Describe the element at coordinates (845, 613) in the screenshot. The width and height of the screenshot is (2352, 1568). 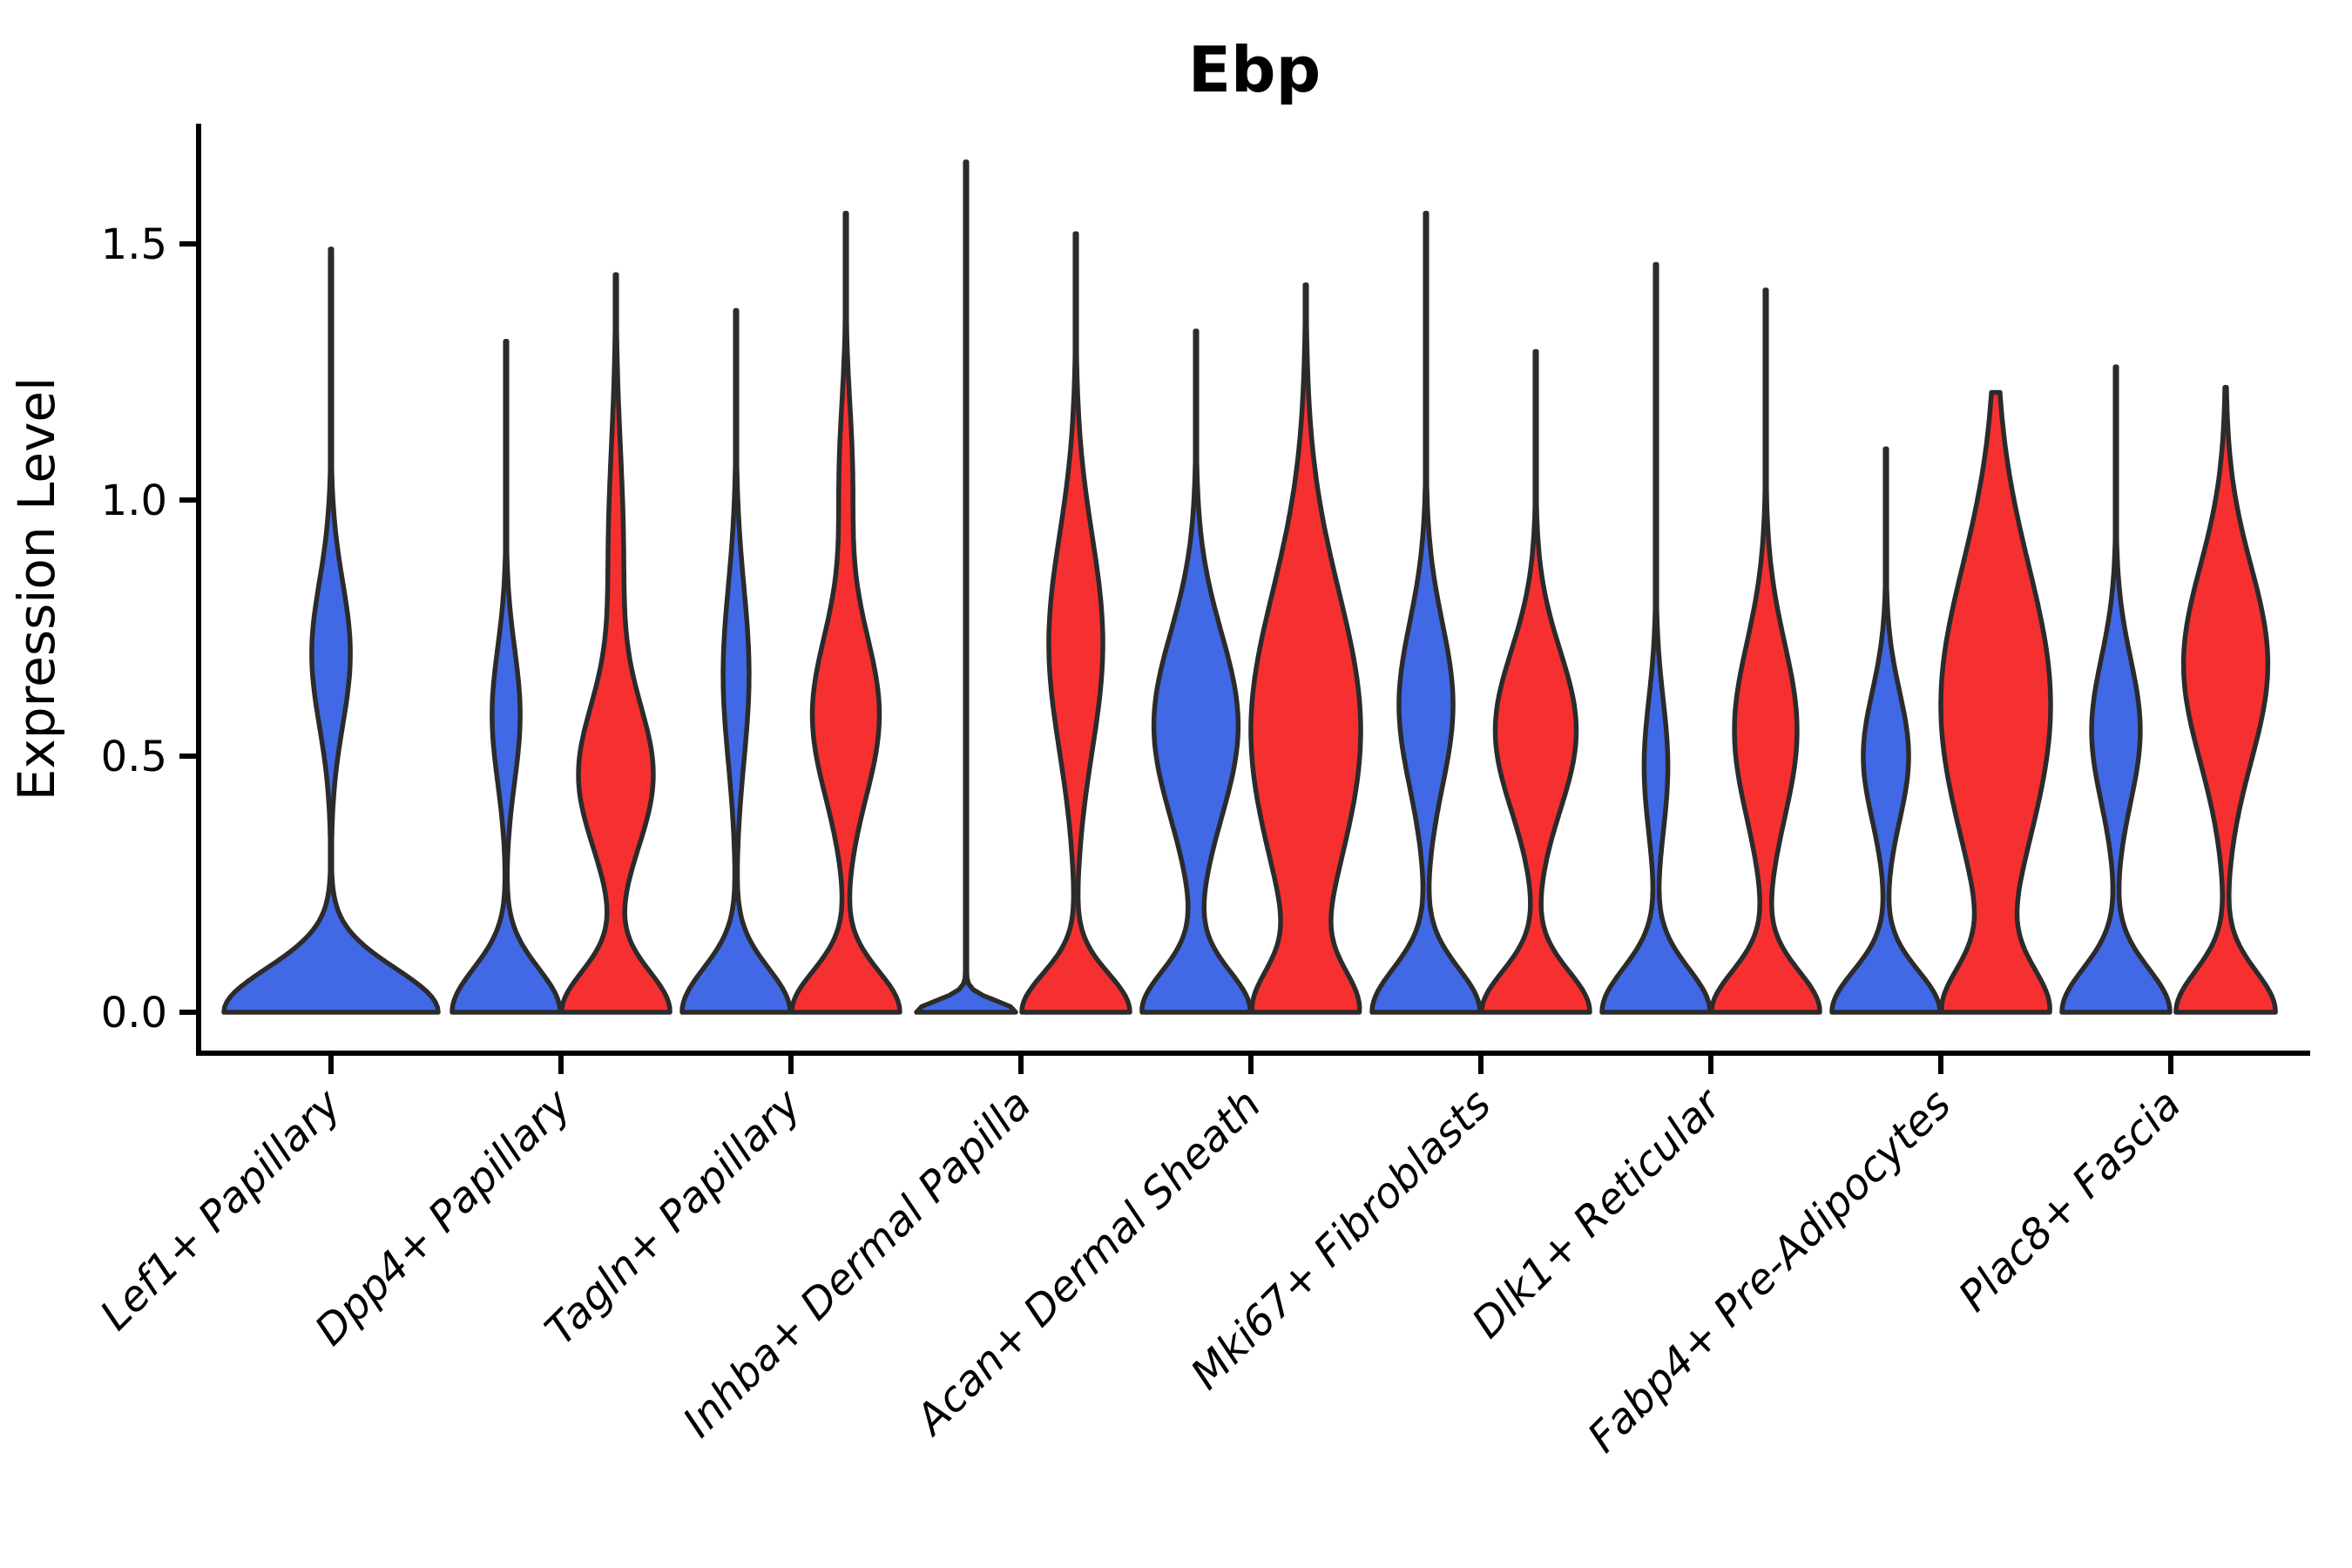
I see `violin-tagln-papillary-red` at that location.